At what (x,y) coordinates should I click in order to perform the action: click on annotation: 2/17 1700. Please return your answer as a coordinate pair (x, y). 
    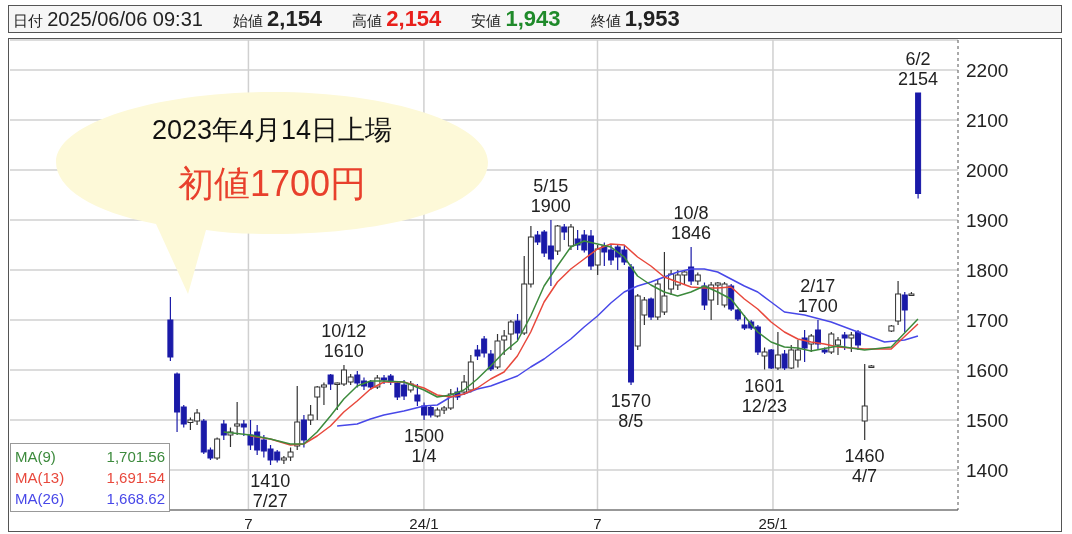
    Looking at the image, I should click on (817, 296).